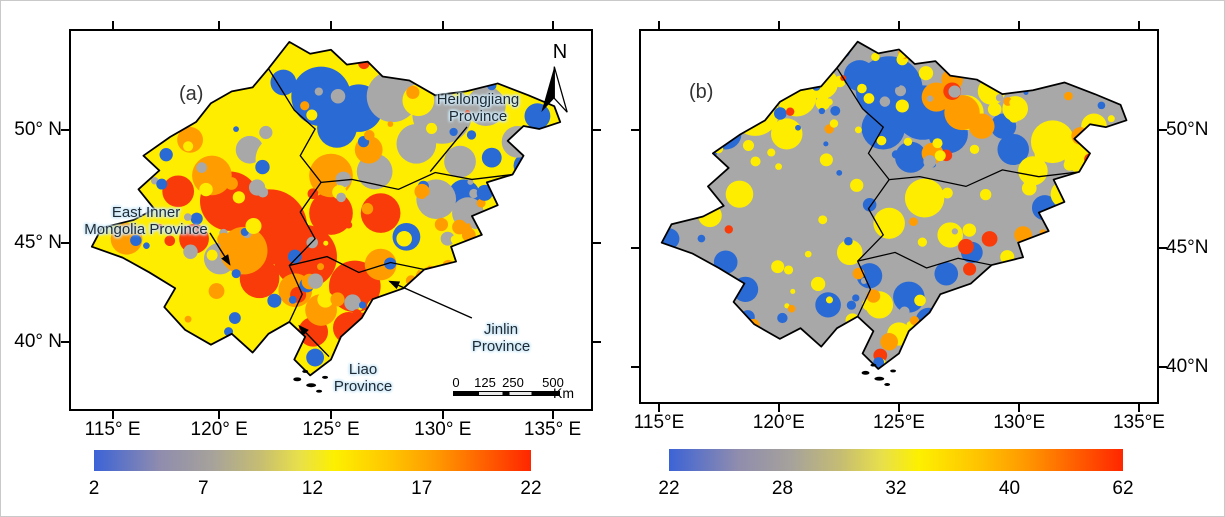 The image size is (1225, 517). What do you see at coordinates (443, 429) in the screenshot?
I see `x-axis-label-a: 130° E` at bounding box center [443, 429].